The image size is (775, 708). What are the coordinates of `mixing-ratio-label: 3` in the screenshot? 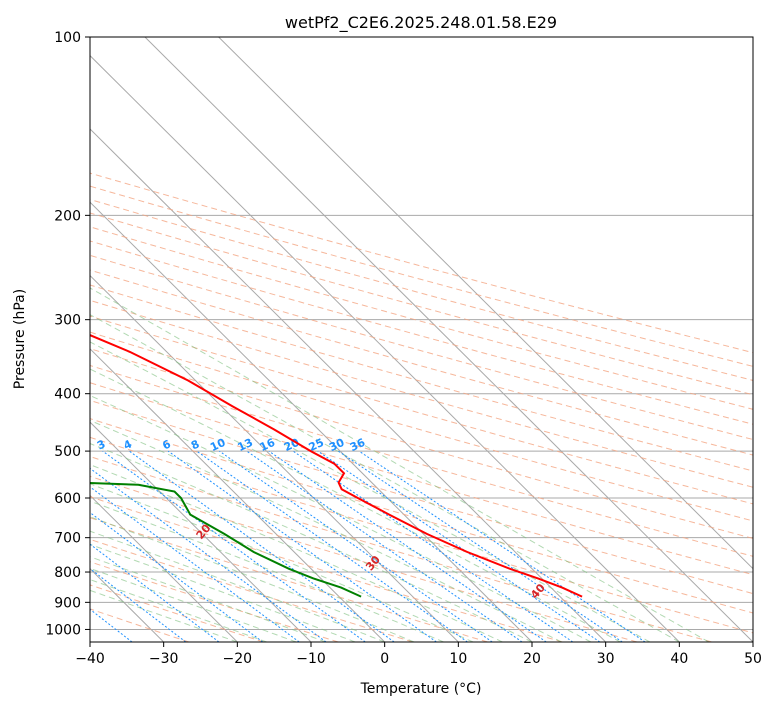 It's located at (101, 444).